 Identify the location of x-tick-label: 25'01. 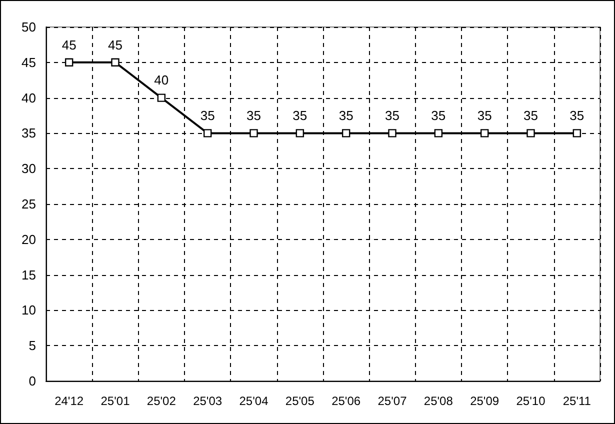
(115, 401).